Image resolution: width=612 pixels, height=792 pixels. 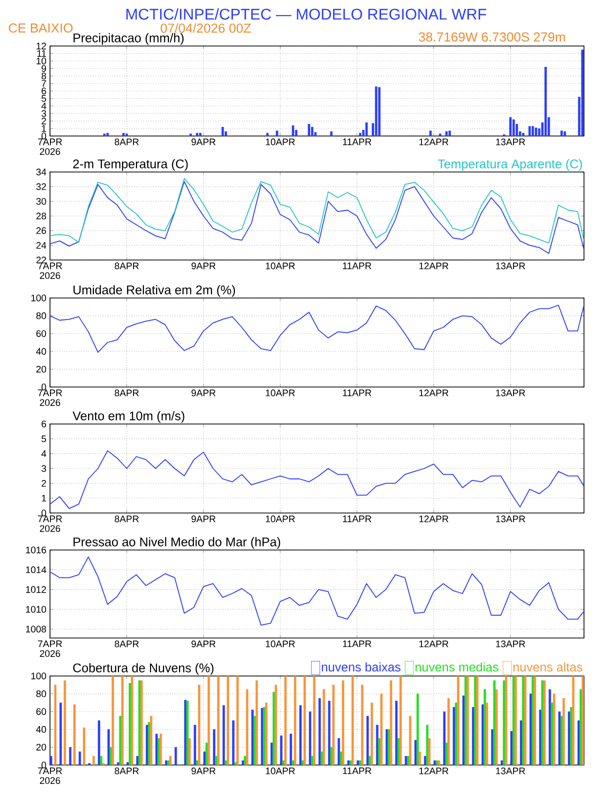 What do you see at coordinates (361, 667) in the screenshot?
I see `legend-label: nuvens baixas` at bounding box center [361, 667].